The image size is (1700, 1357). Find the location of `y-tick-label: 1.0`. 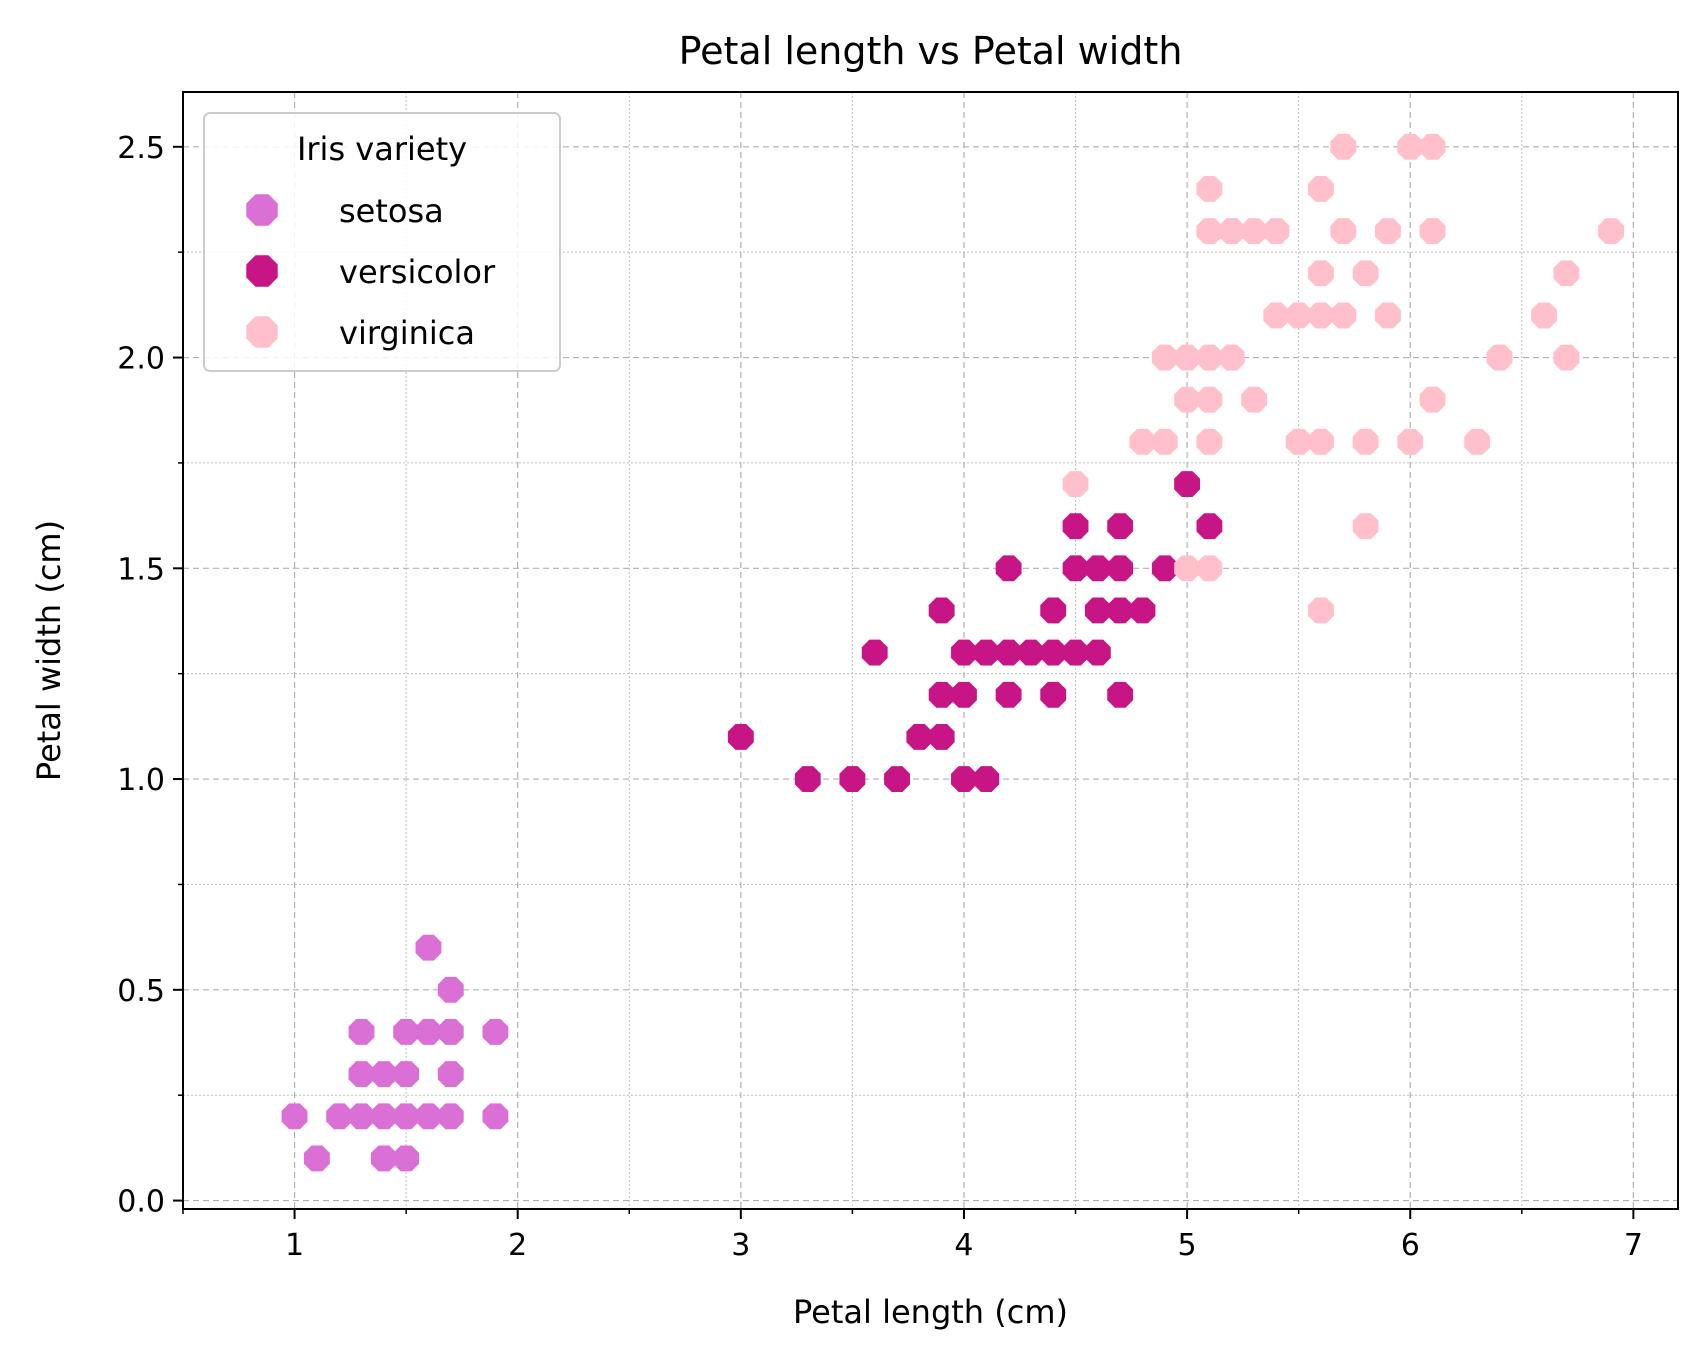

y-tick-label: 1.0 is located at coordinates (141, 780).